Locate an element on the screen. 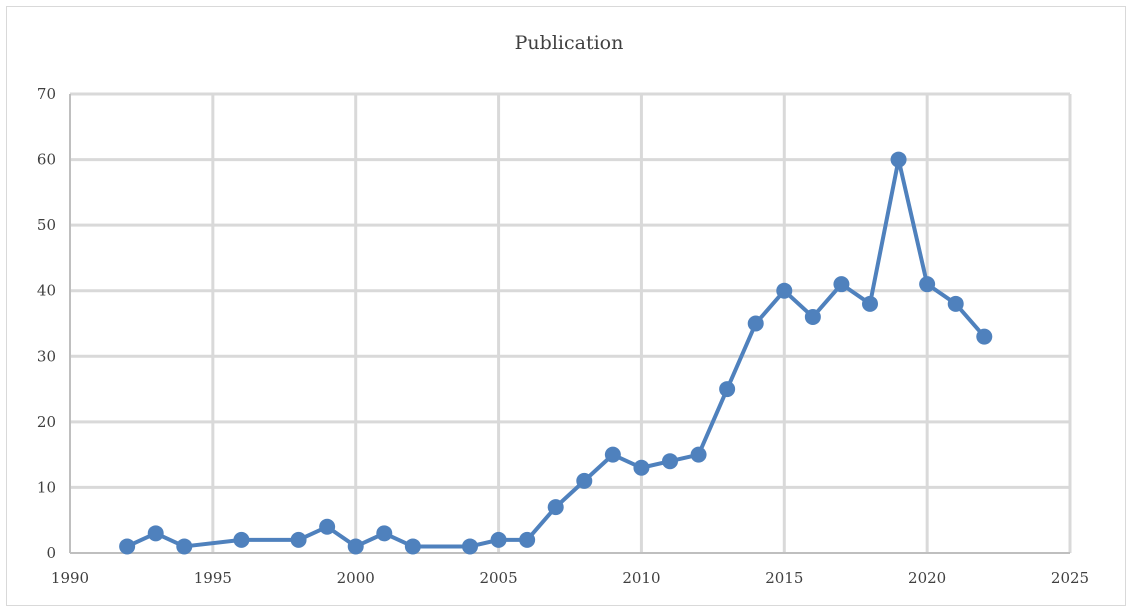  x-tick-label: 2020 is located at coordinates (927, 578).